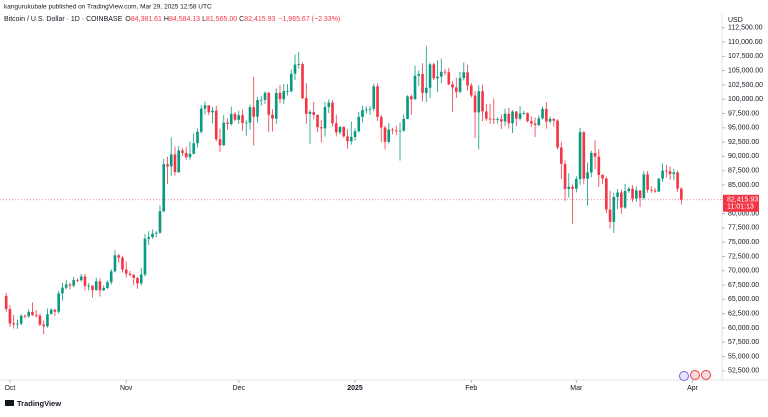 The image size is (768, 417). Describe the element at coordinates (471, 388) in the screenshot. I see `x-tick-label: Feb` at that location.